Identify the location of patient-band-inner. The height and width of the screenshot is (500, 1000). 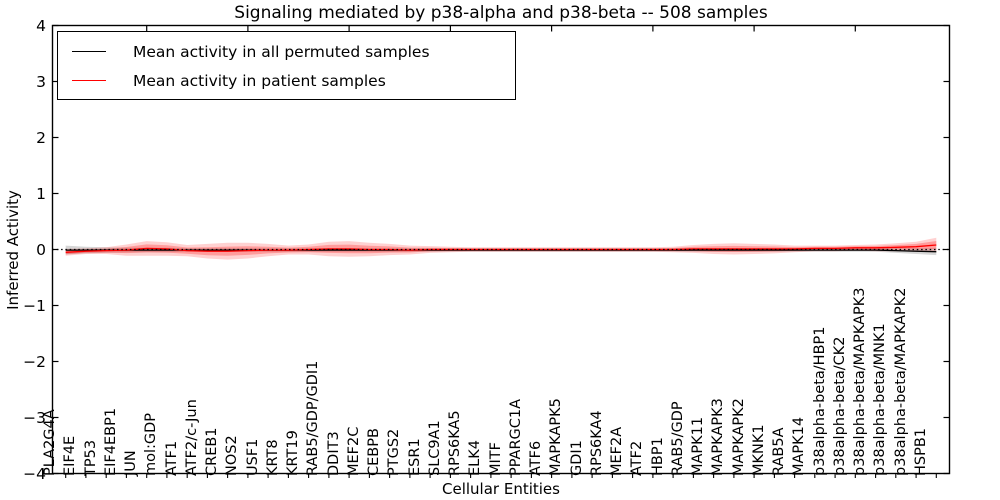
(501, 248).